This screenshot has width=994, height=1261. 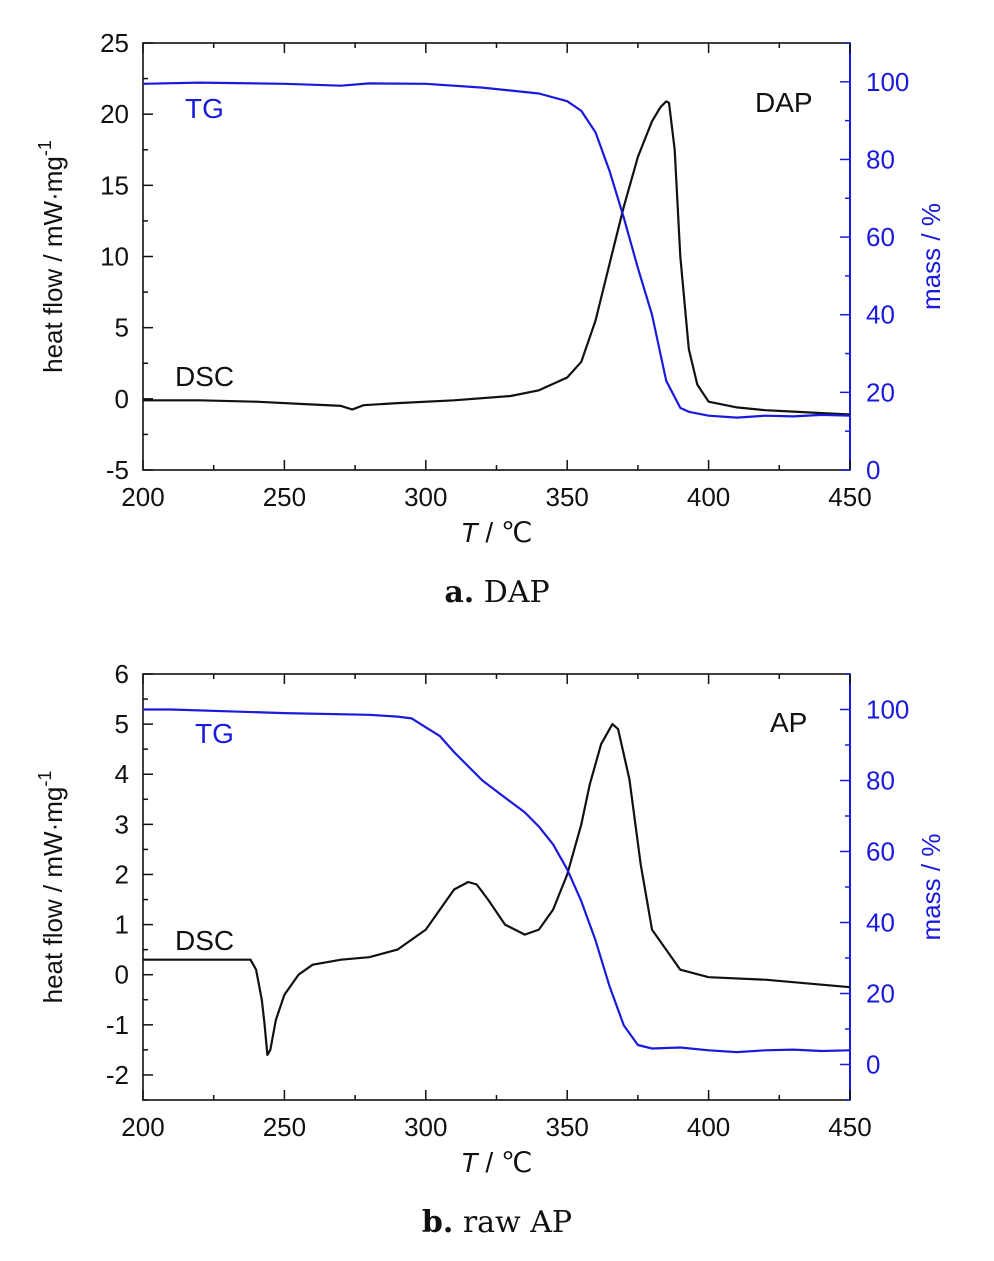 I want to click on sample-label: AP, so click(x=788, y=722).